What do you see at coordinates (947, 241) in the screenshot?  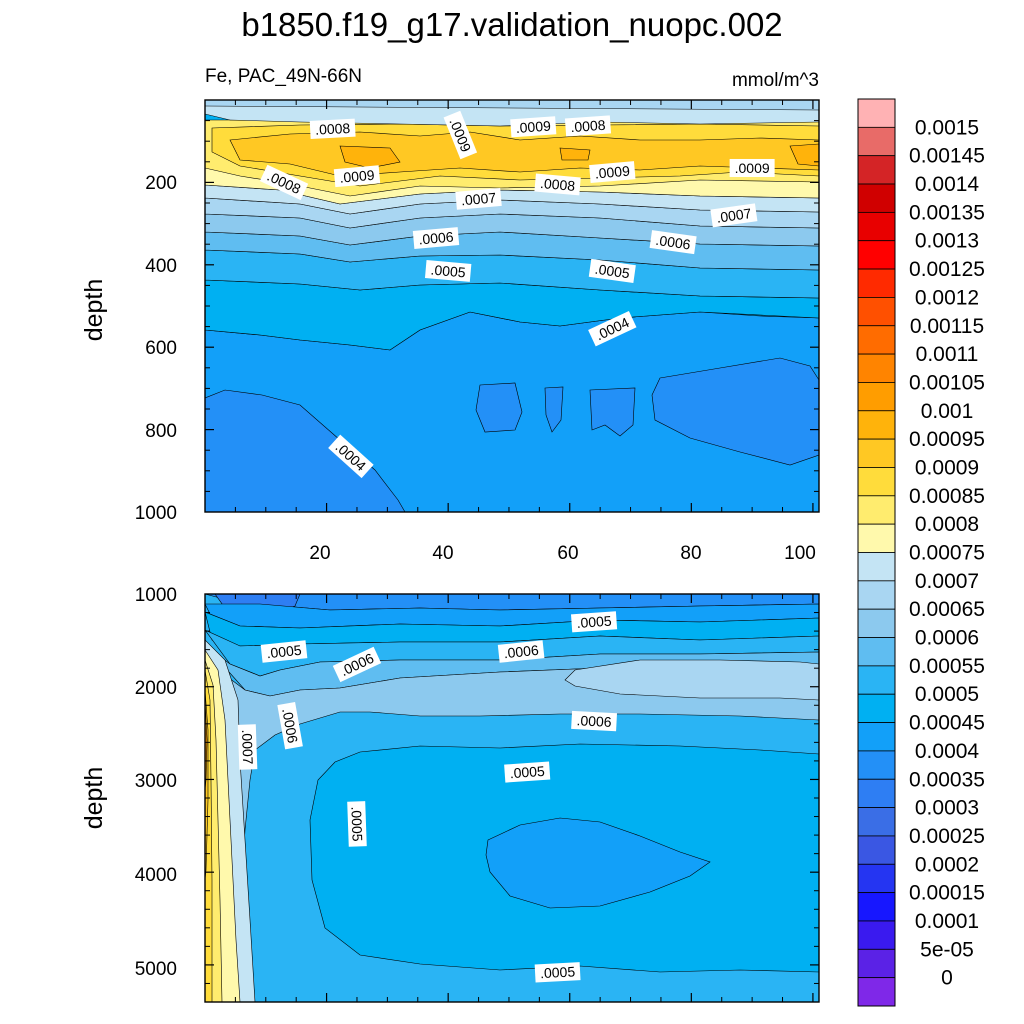 I see `colorbar-label: 0.0013` at bounding box center [947, 241].